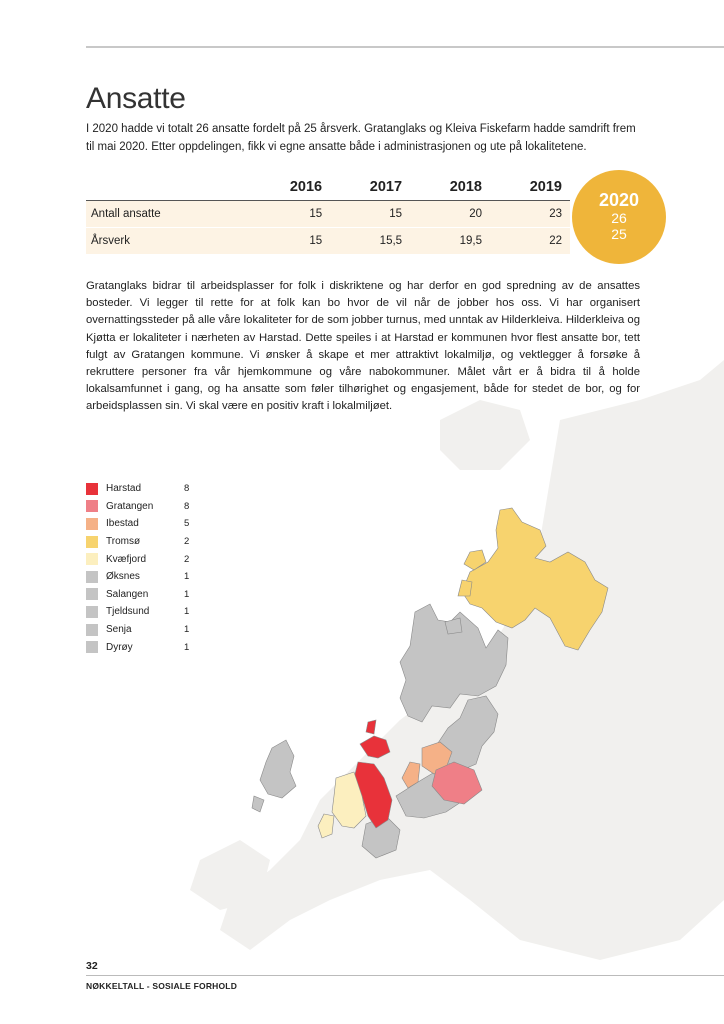 The width and height of the screenshot is (724, 1024). I want to click on table-cell: 15,5, so click(370, 240).